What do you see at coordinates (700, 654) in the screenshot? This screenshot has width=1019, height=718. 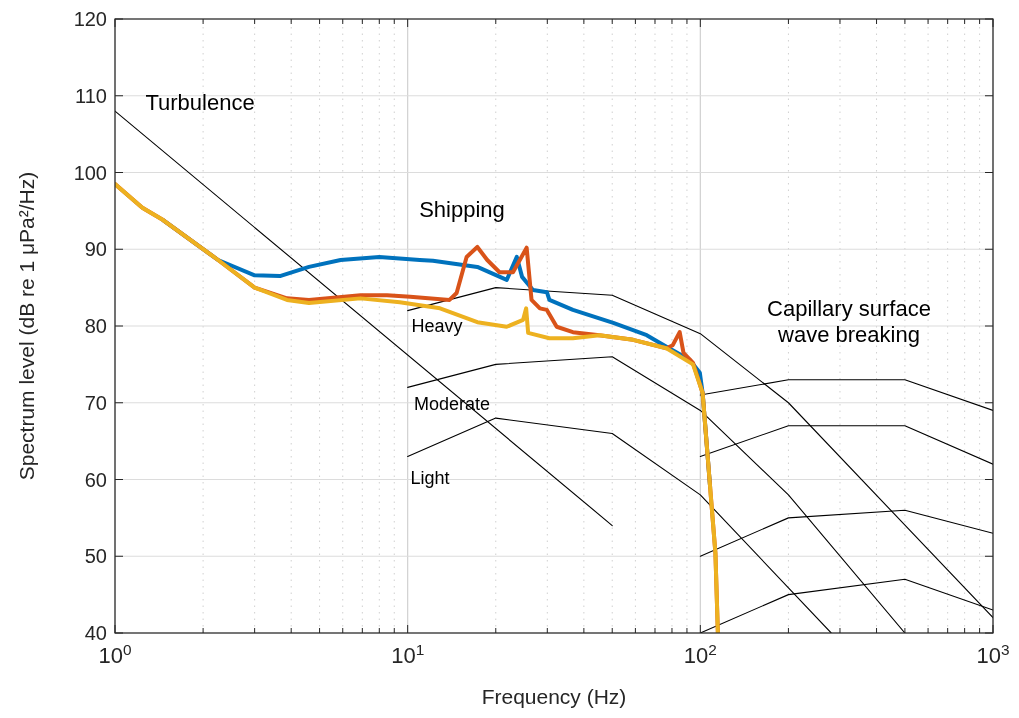 I see `x-tick-label: 10$^{2}$` at bounding box center [700, 654].